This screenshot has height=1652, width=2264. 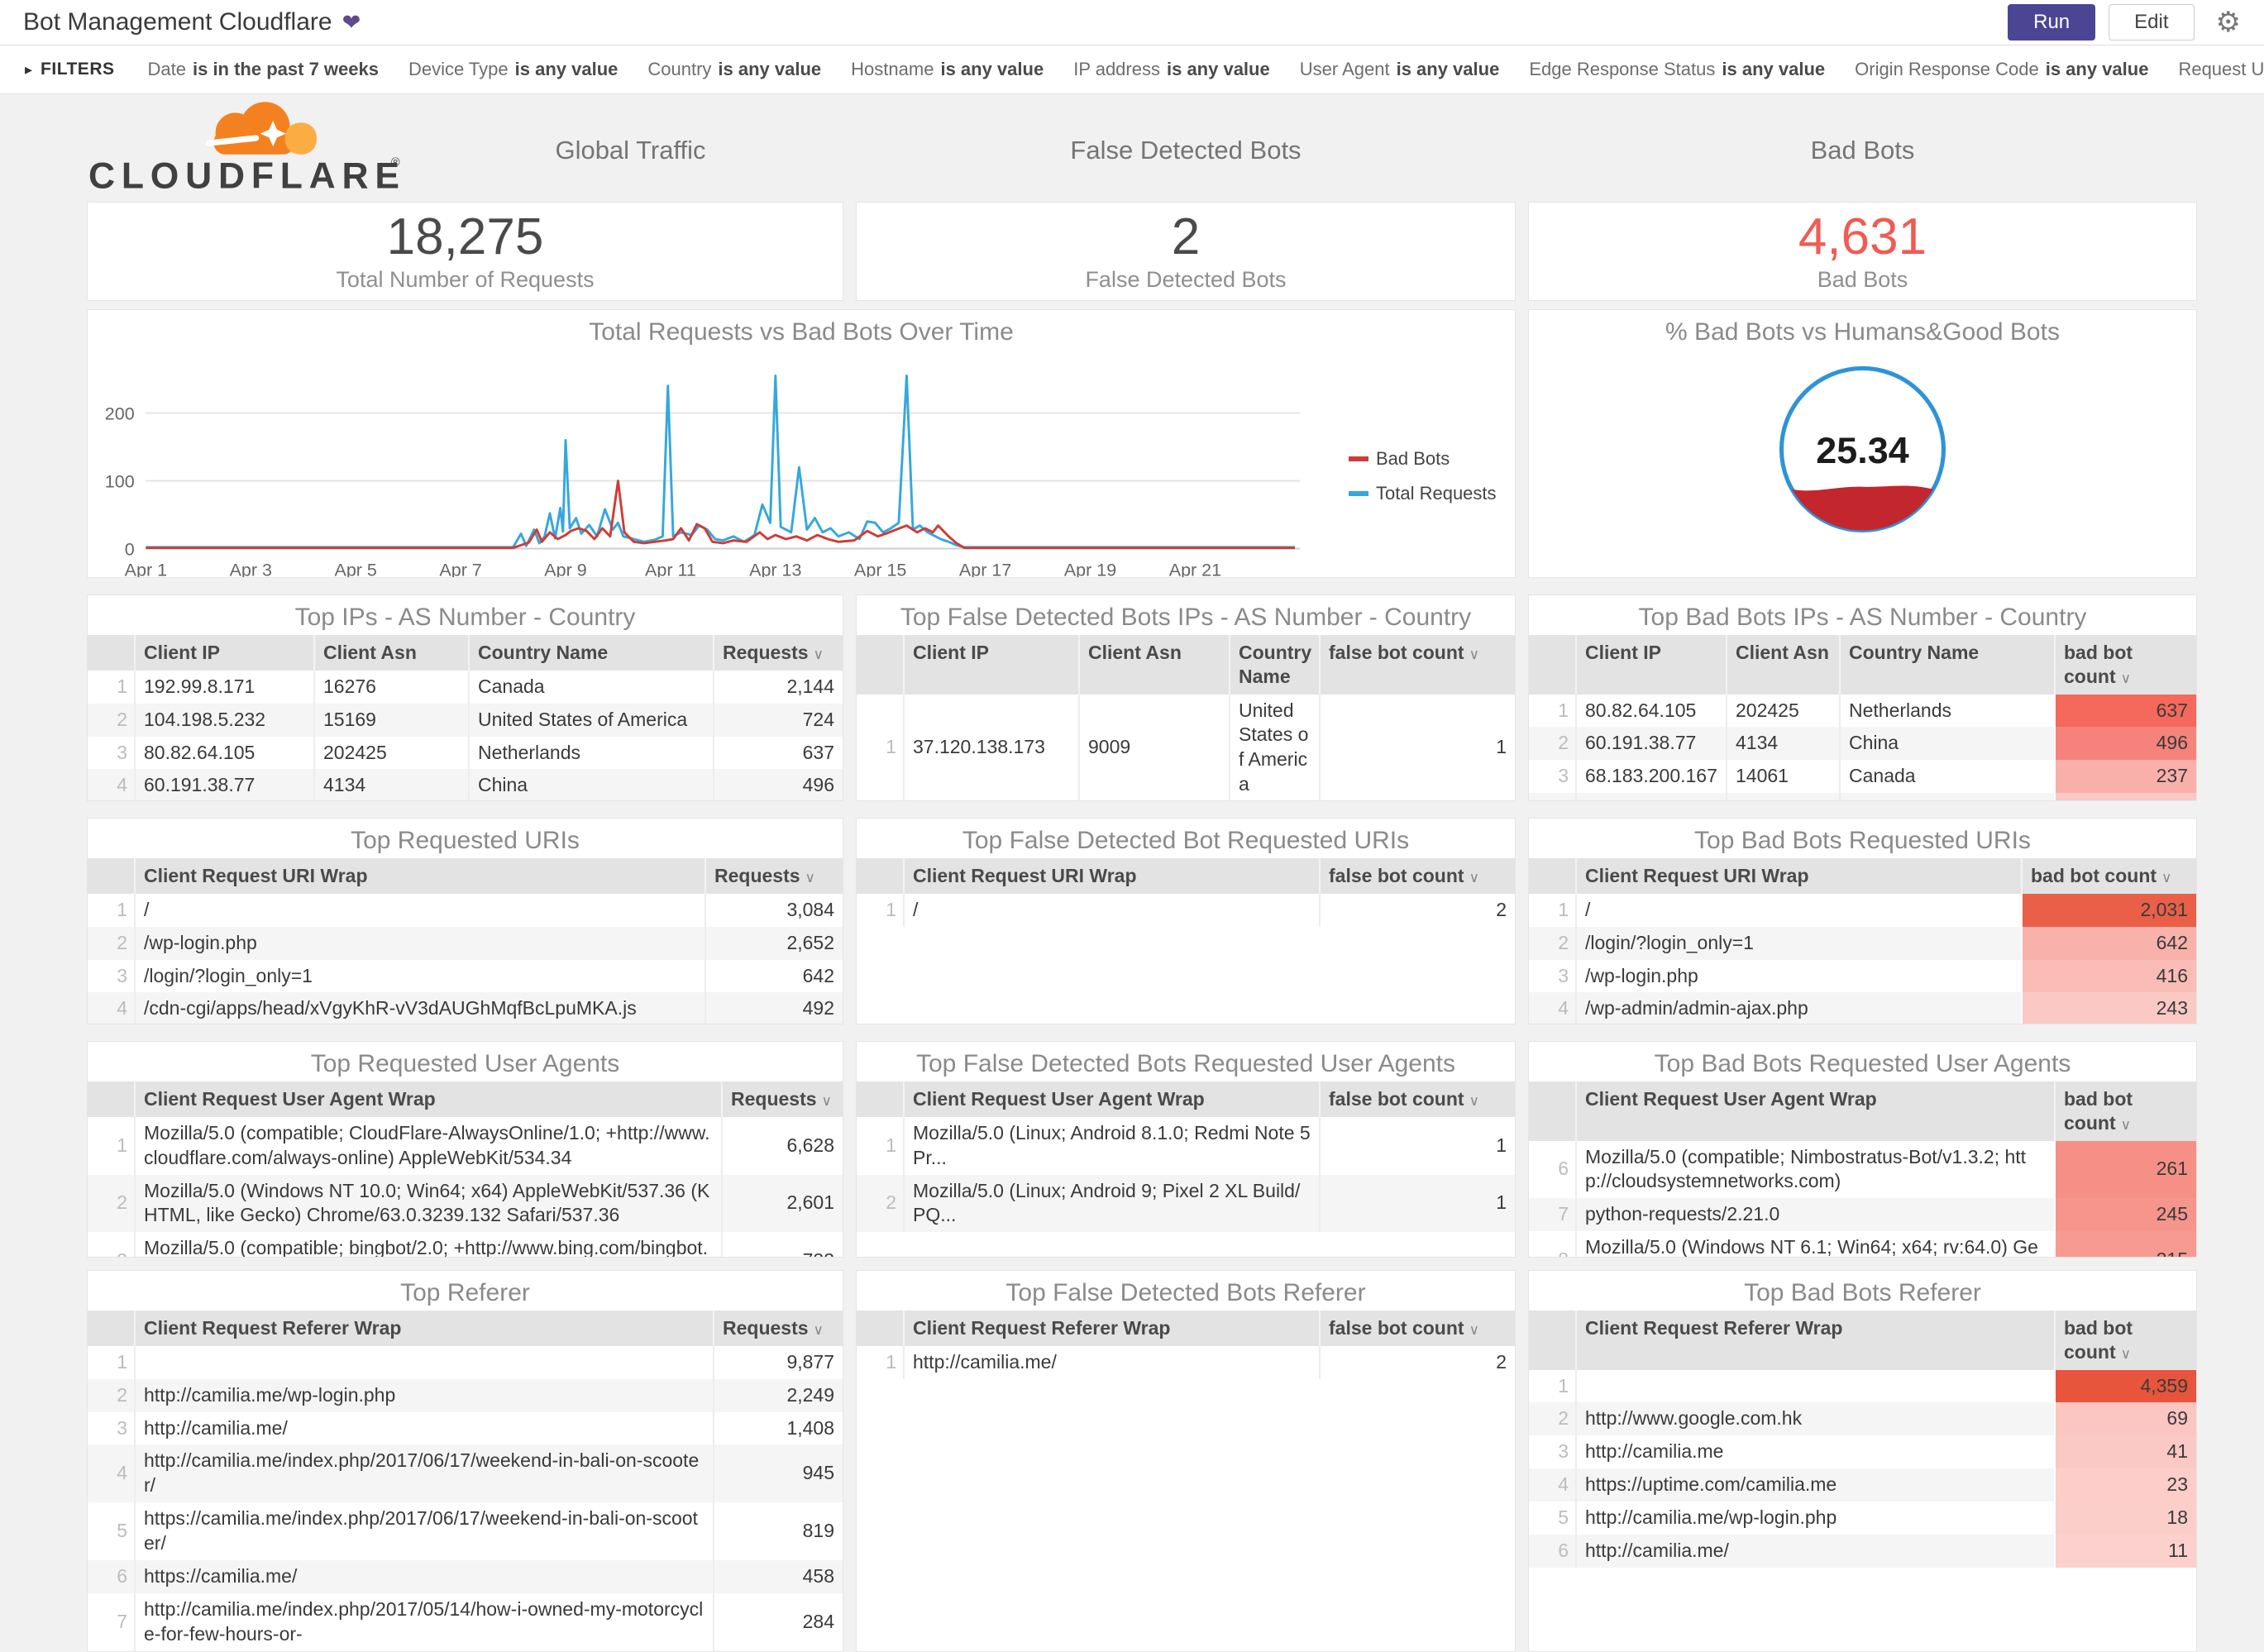 I want to click on kpi-value: 4,631, so click(x=1862, y=237).